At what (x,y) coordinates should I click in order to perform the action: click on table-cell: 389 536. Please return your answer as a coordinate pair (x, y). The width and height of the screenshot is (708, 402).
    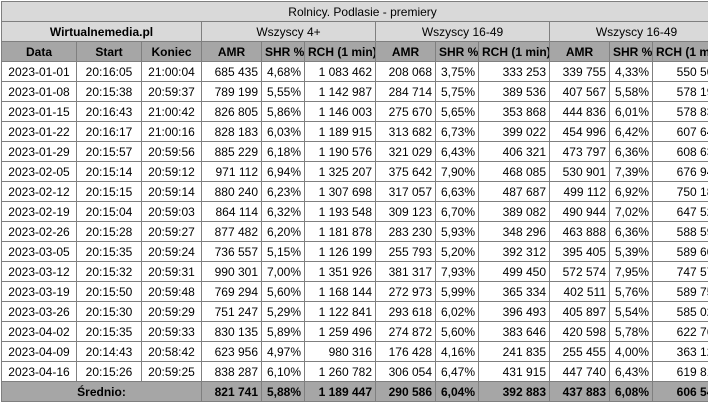
    Looking at the image, I should click on (514, 92).